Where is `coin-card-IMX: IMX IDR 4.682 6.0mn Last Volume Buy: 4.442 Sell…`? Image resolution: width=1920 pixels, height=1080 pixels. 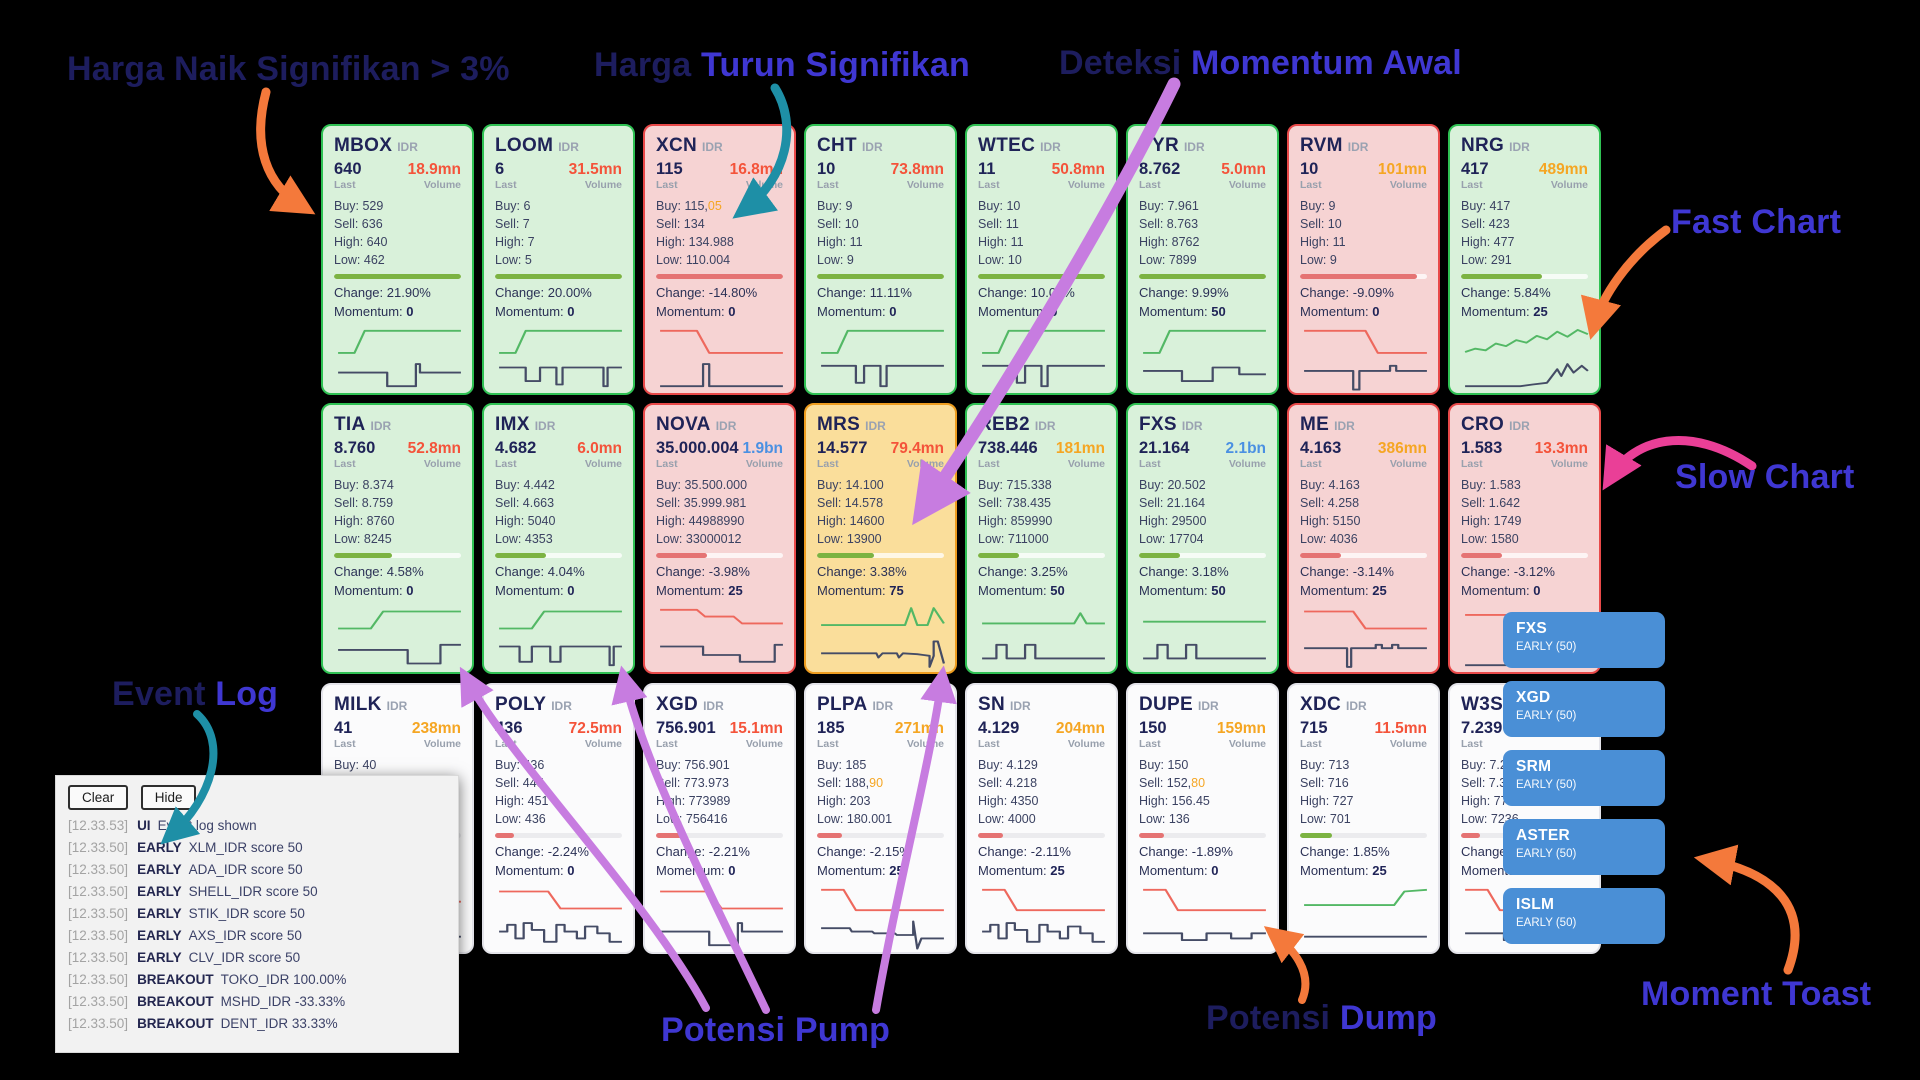 coin-card-IMX: IMX IDR 4.682 6.0mn Last Volume Buy: 4.442 Sell… is located at coordinates (558, 538).